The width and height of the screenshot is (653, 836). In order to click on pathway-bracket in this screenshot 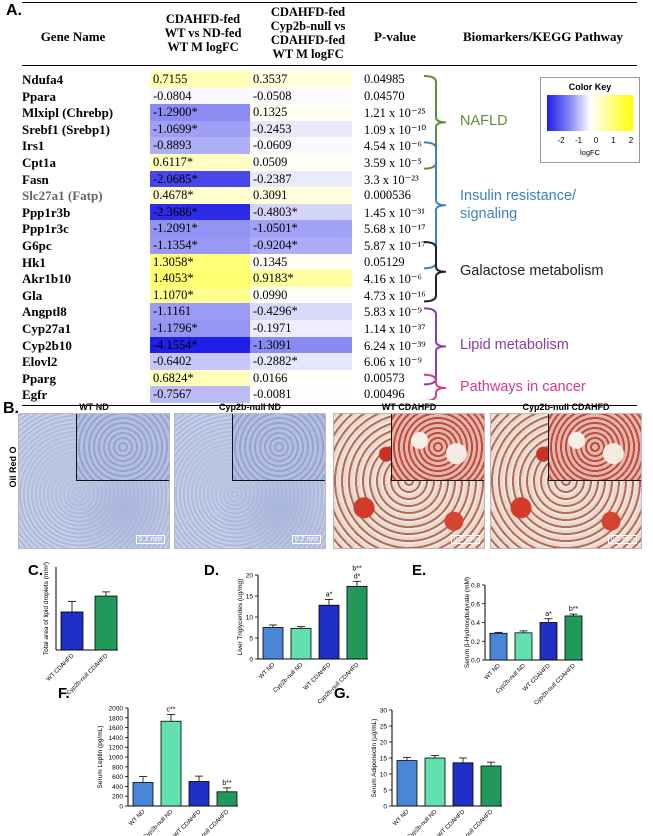, I will do `click(435, 272)`.